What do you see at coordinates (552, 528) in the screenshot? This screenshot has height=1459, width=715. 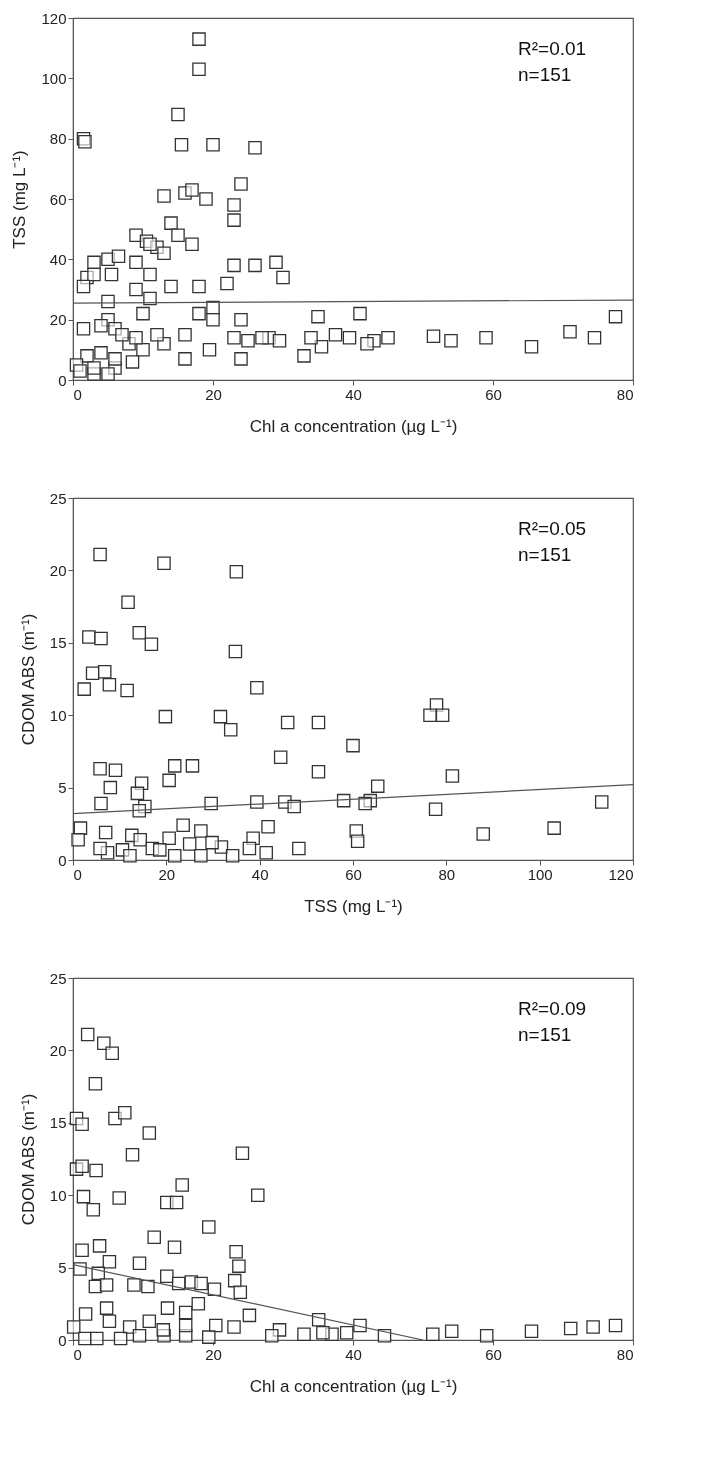 I see `annotation: R²=0.05` at bounding box center [552, 528].